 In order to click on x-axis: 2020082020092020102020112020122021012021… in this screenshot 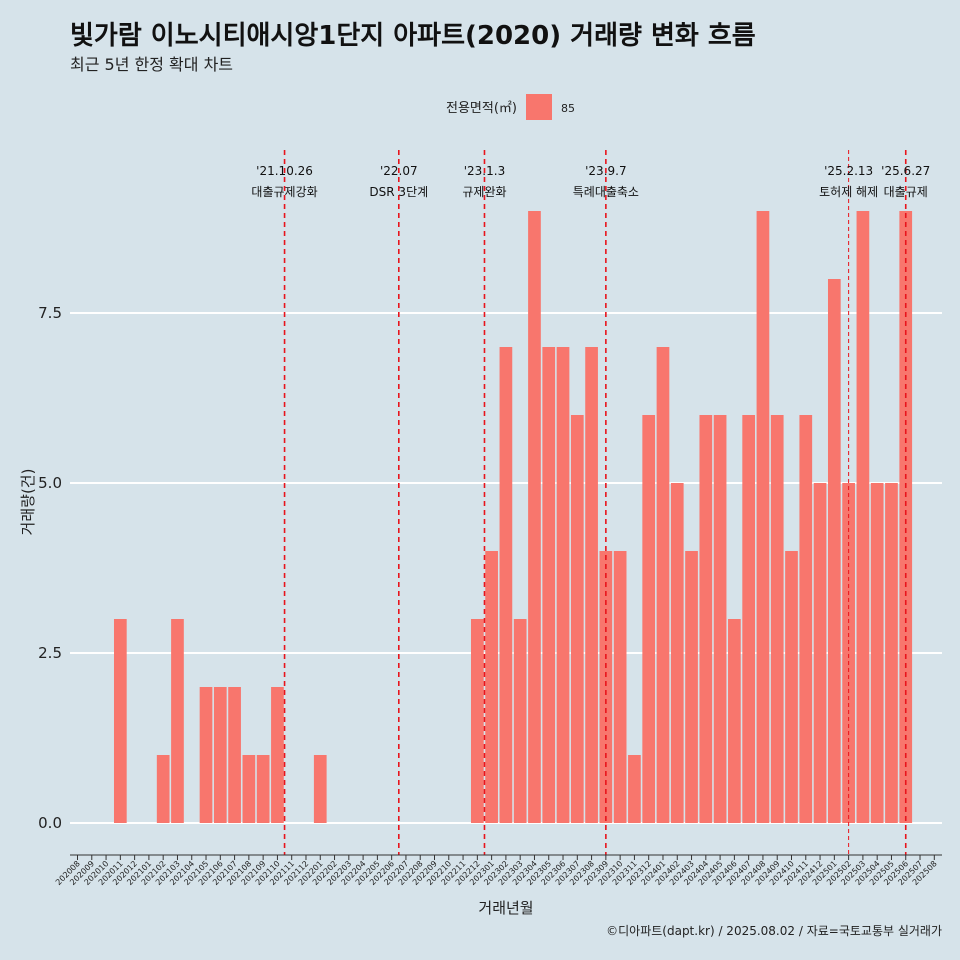, I will do `click(498, 870)`.